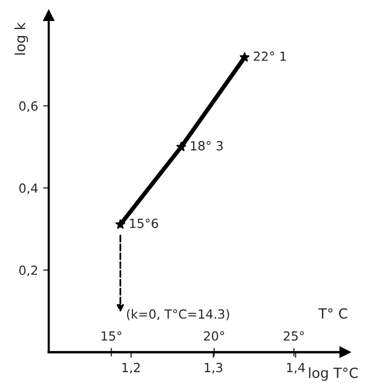 This screenshot has height=387, width=375. I want to click on y-tick-label: 0,4, so click(28, 188).